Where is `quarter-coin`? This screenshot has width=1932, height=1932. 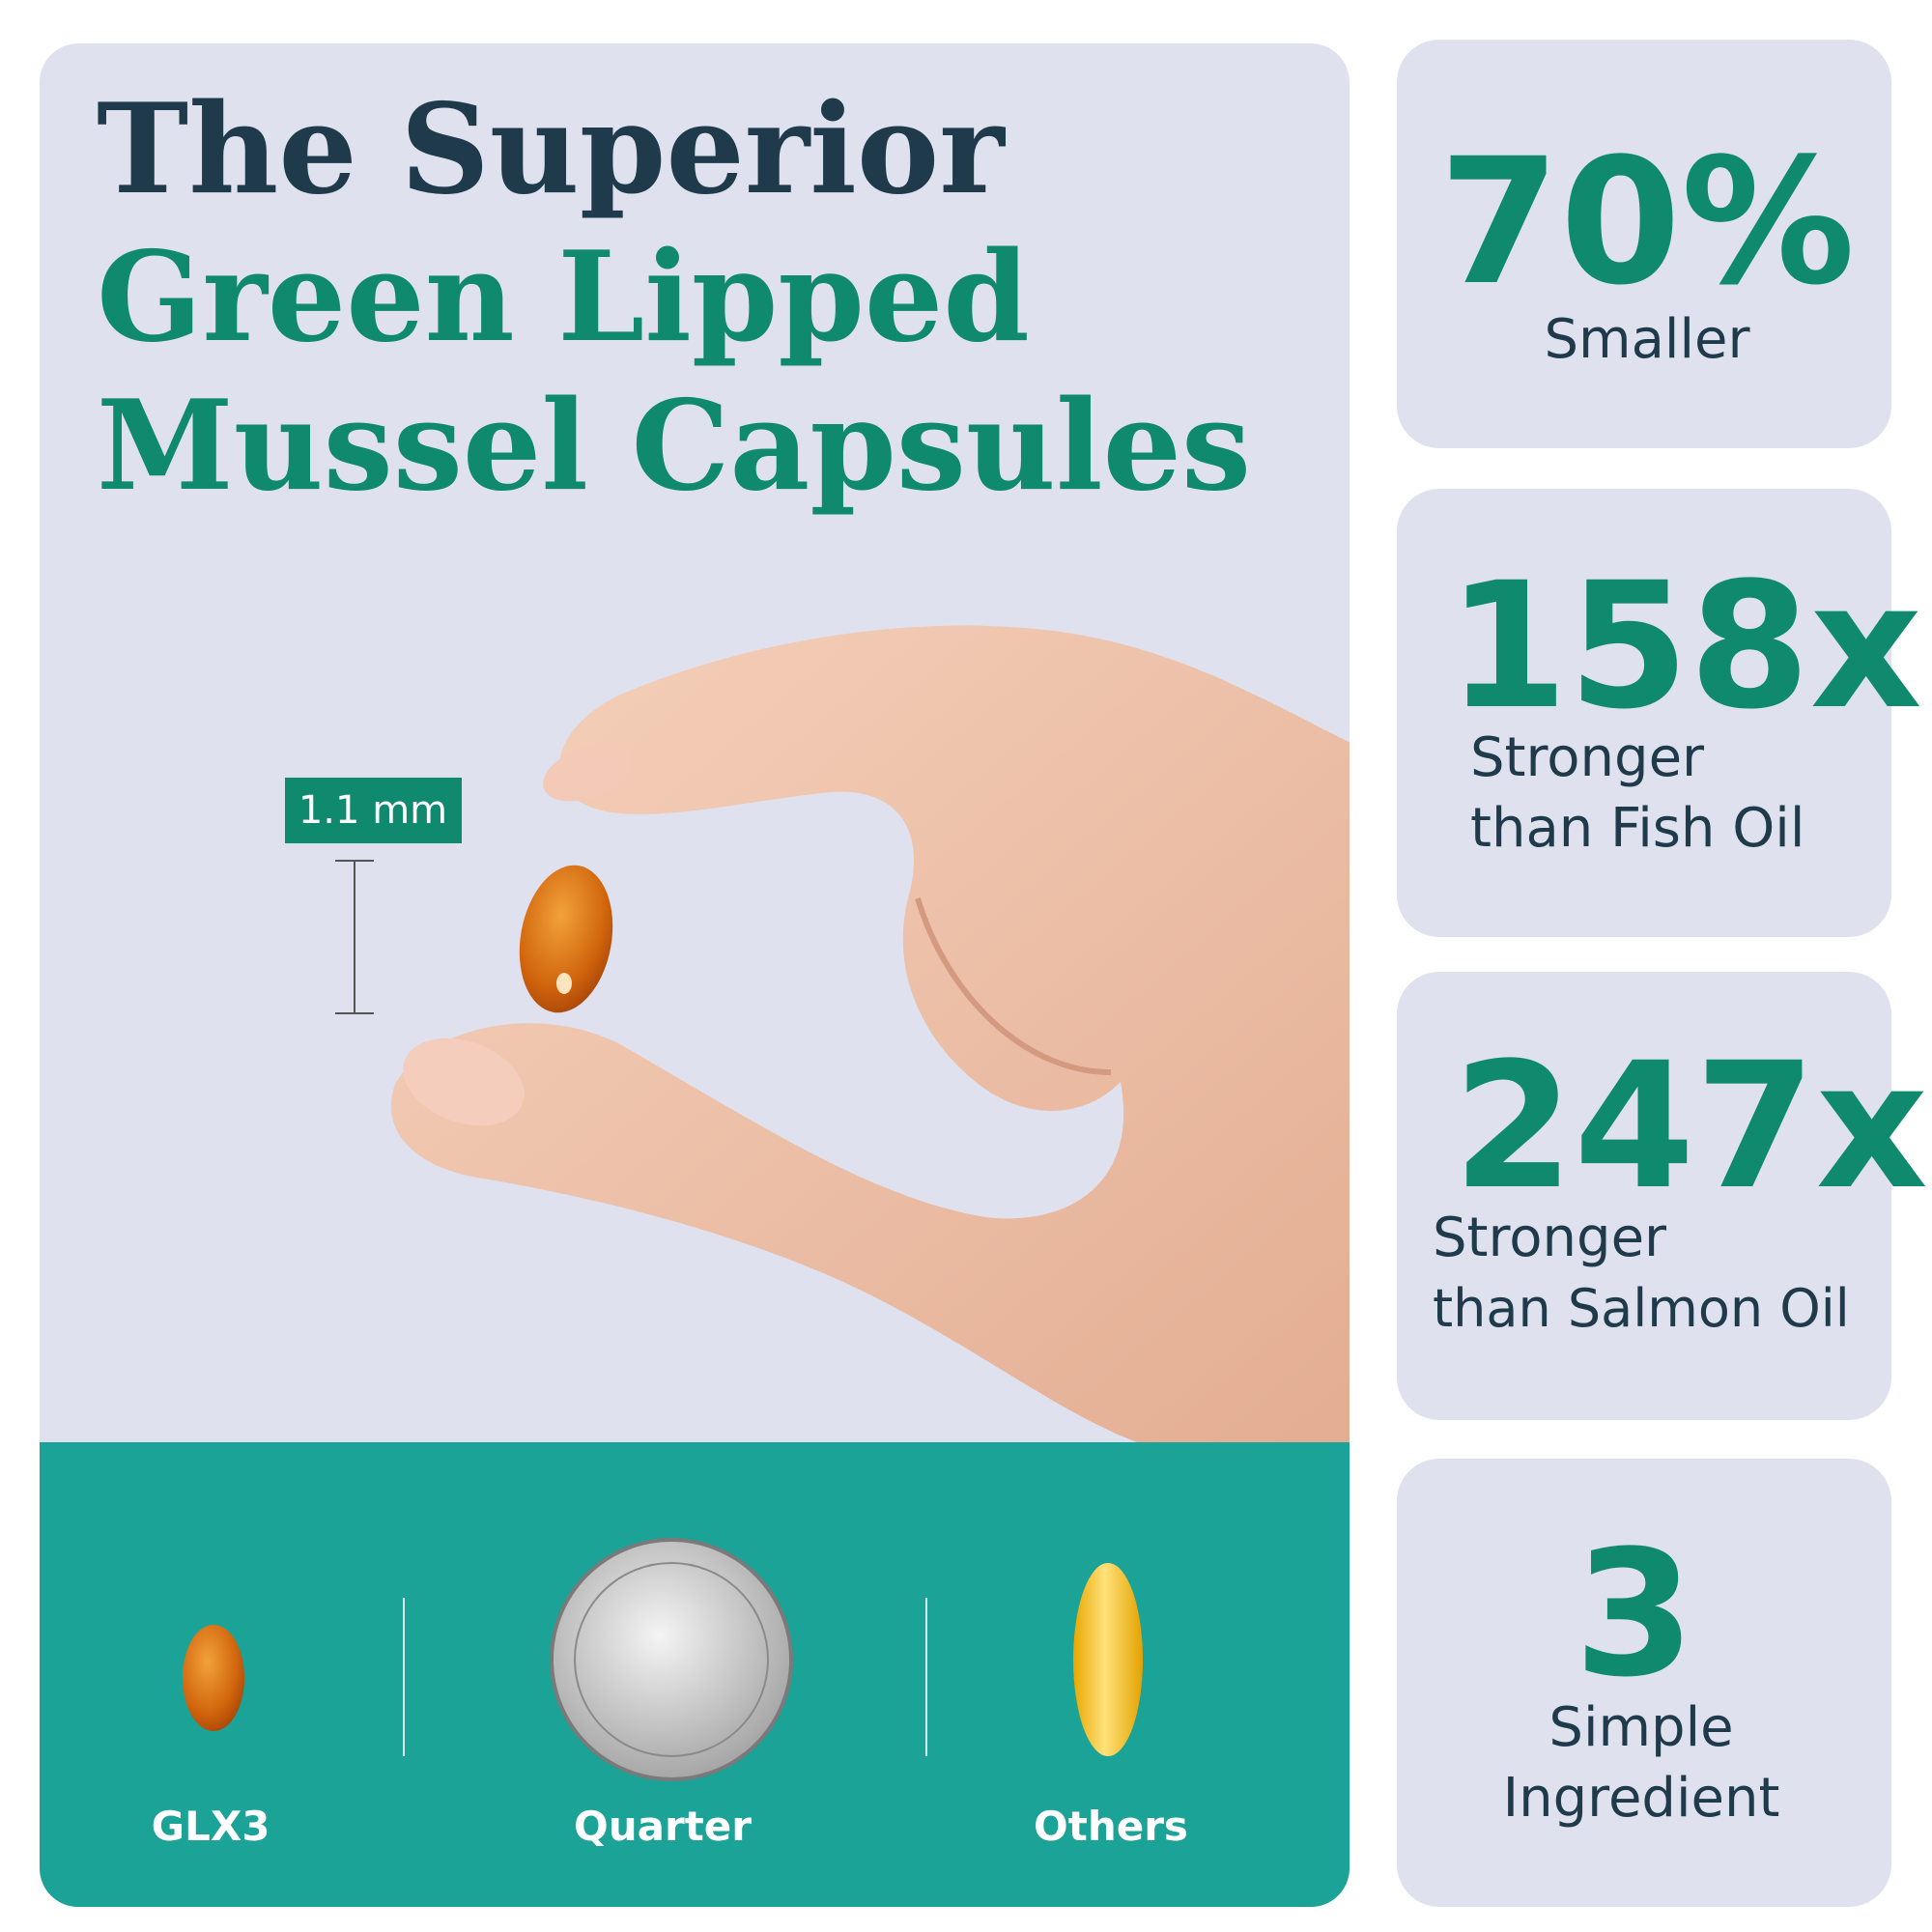
quarter-coin is located at coordinates (671, 1659).